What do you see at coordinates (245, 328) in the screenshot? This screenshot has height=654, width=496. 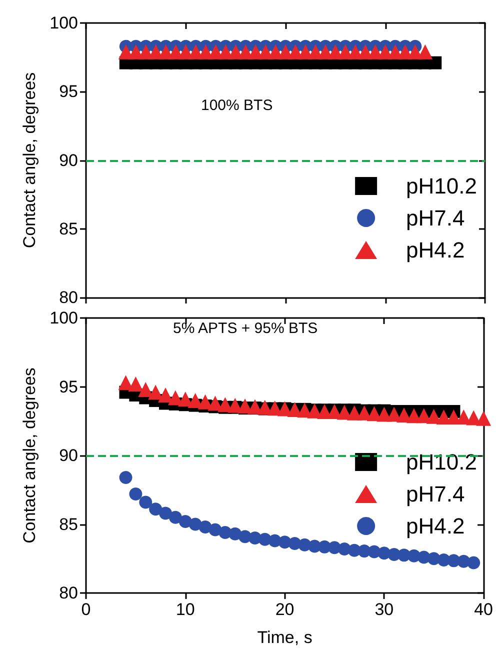 I see `annotation: 5% APTS + 95% BTS` at bounding box center [245, 328].